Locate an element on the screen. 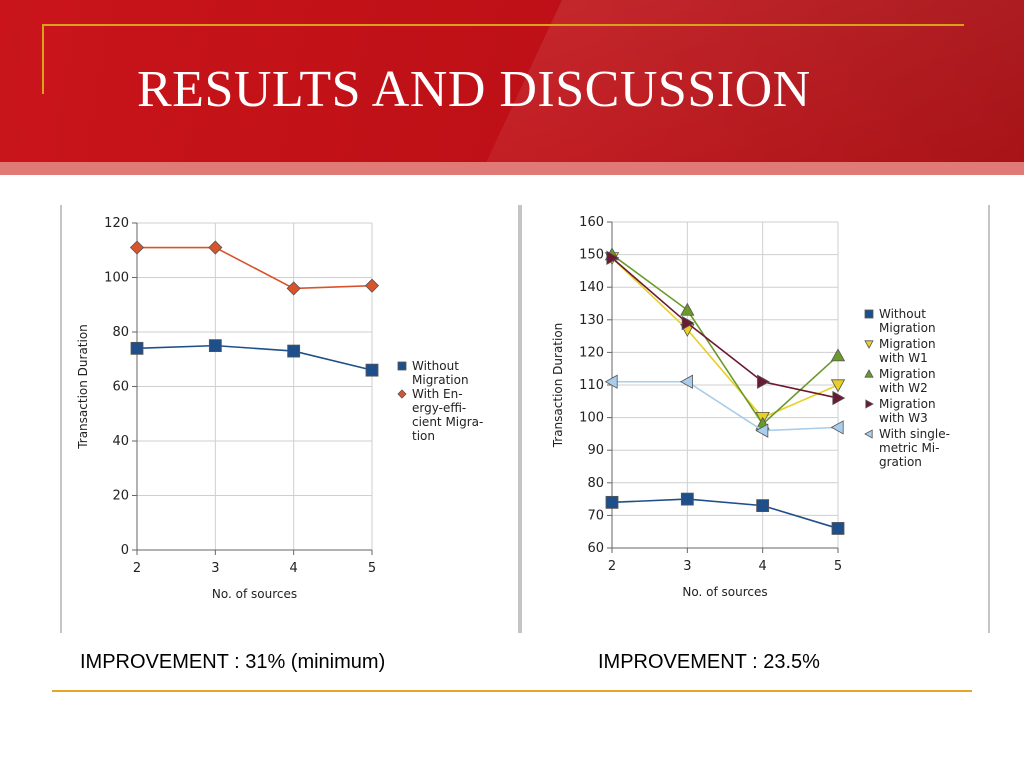 This screenshot has width=1024, height=768. x-tick-label: 3 is located at coordinates (215, 568).